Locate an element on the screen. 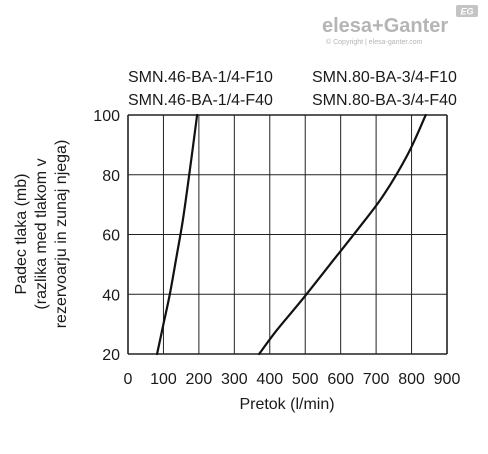 This screenshot has width=488, height=454. y-axis-title-line-2: (razlika med tlakom v is located at coordinates (41, 233).